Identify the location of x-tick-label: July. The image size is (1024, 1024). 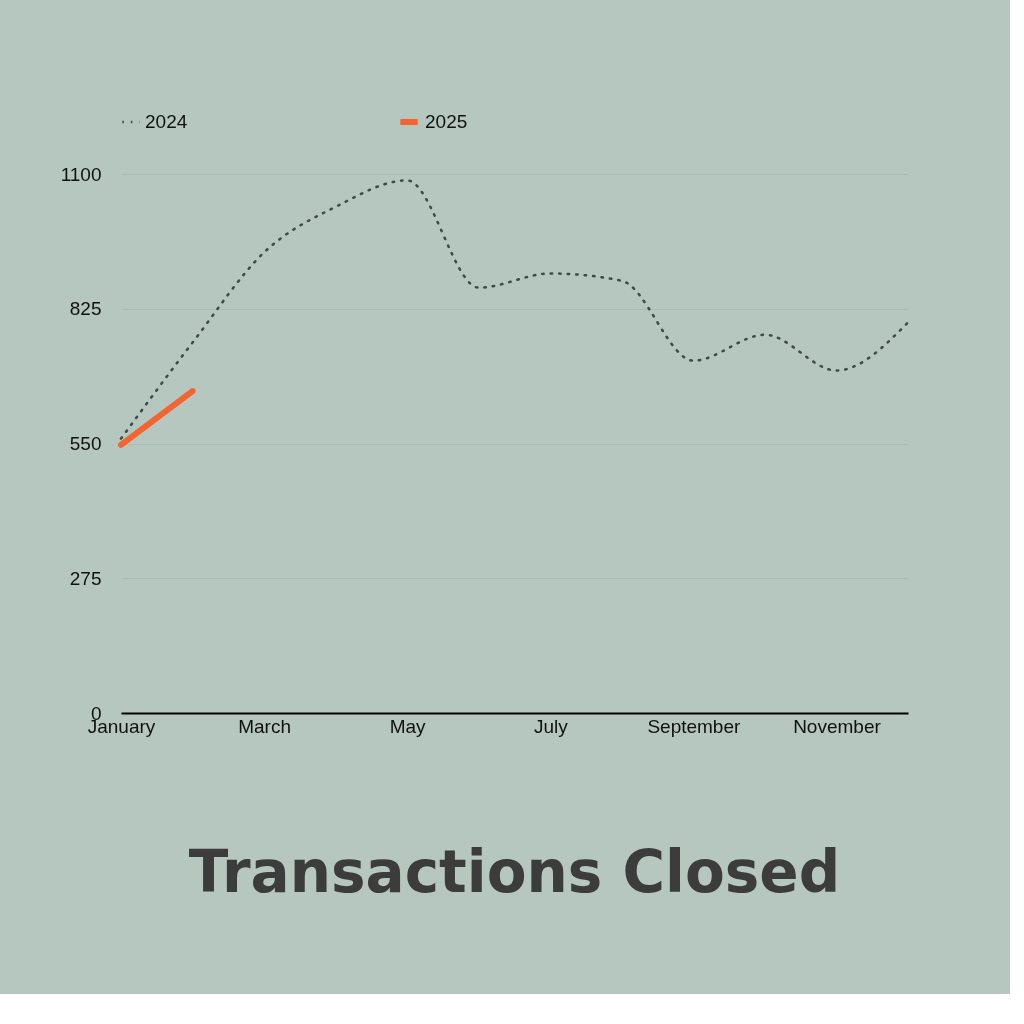
(551, 726).